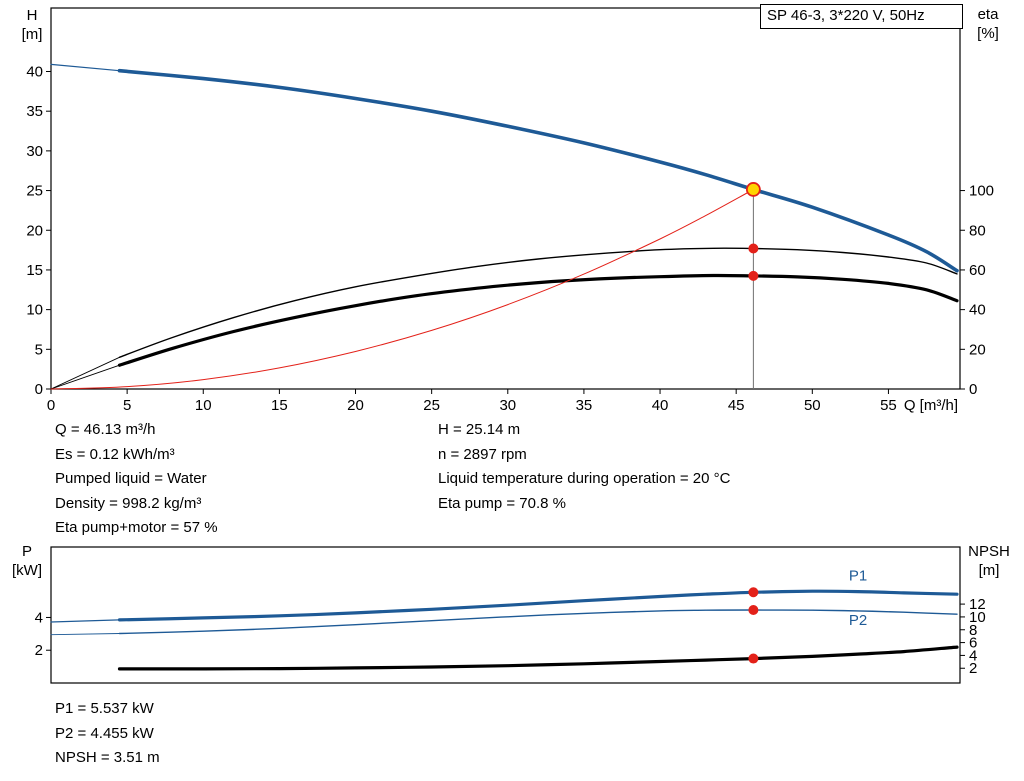 This screenshot has width=1024, height=781. What do you see at coordinates (988, 14) in the screenshot?
I see `eta-axis-label-symbol: eta` at bounding box center [988, 14].